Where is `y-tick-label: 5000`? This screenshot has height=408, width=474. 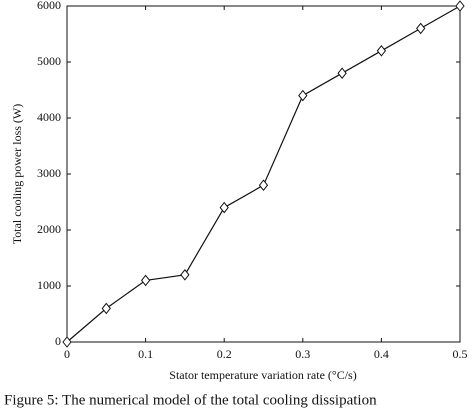 y-tick-label: 5000 is located at coordinates (49, 61).